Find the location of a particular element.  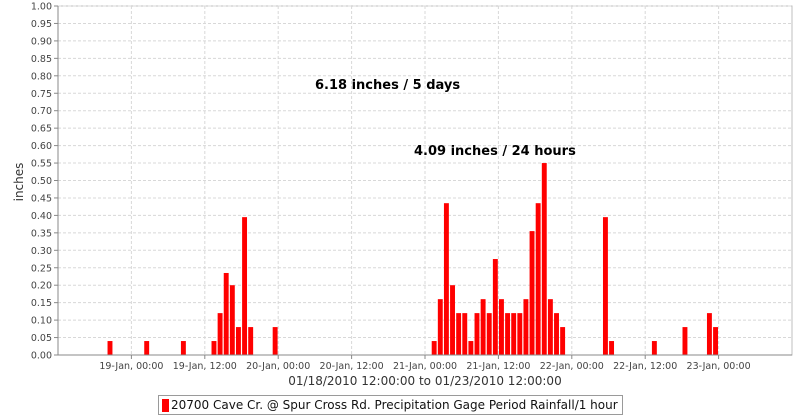

y-tick-label: 0.35 is located at coordinates (41, 233).